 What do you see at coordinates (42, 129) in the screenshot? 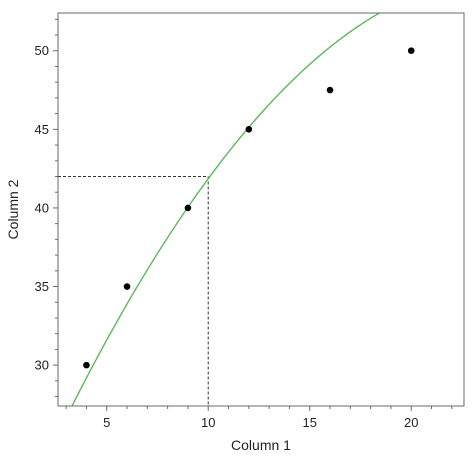
I see `y-tick-label: 45` at bounding box center [42, 129].